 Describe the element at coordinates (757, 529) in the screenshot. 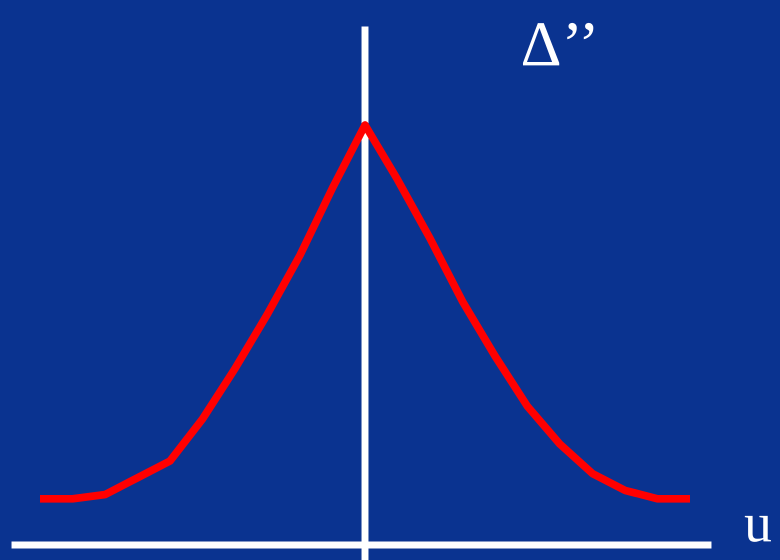

I see `x-axis-title: u` at that location.